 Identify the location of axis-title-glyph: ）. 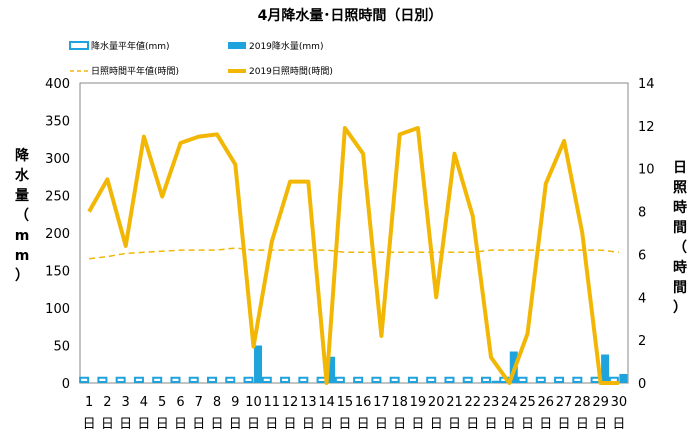
(22, 276).